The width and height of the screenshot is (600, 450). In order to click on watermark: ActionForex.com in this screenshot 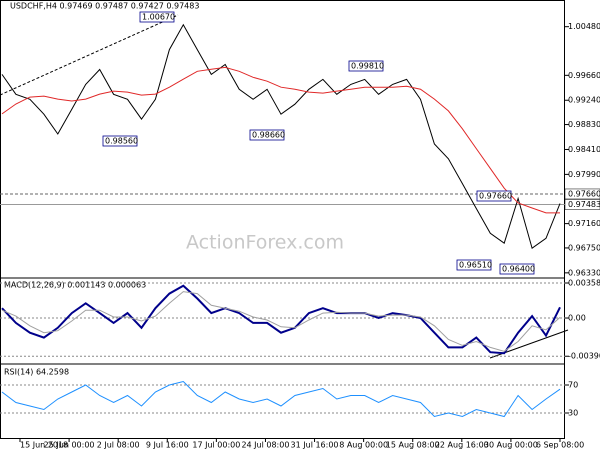, I will do `click(265, 243)`.